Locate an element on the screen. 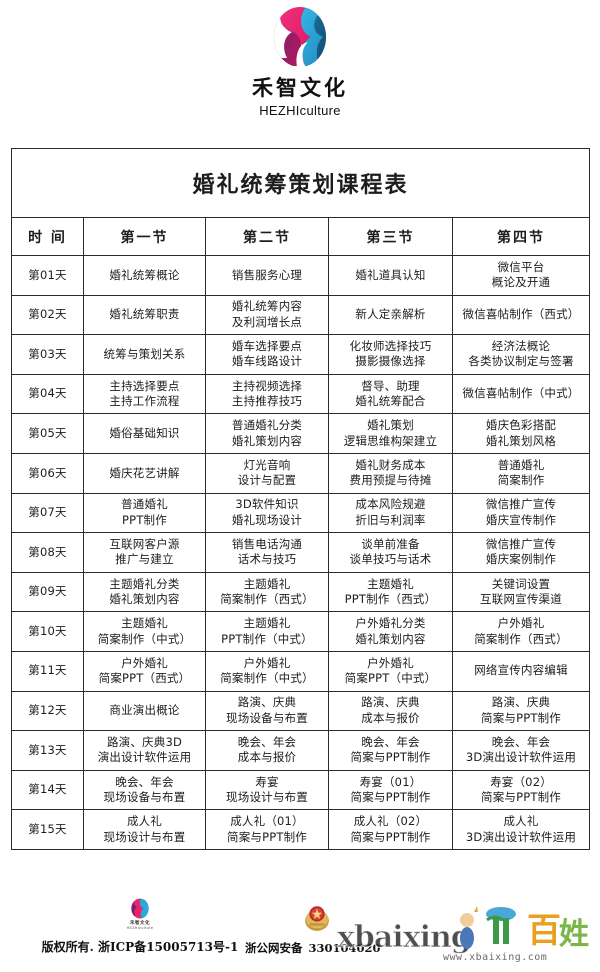 This screenshot has width=600, height=972. cell-line: 成本与报价 is located at coordinates (267, 757).